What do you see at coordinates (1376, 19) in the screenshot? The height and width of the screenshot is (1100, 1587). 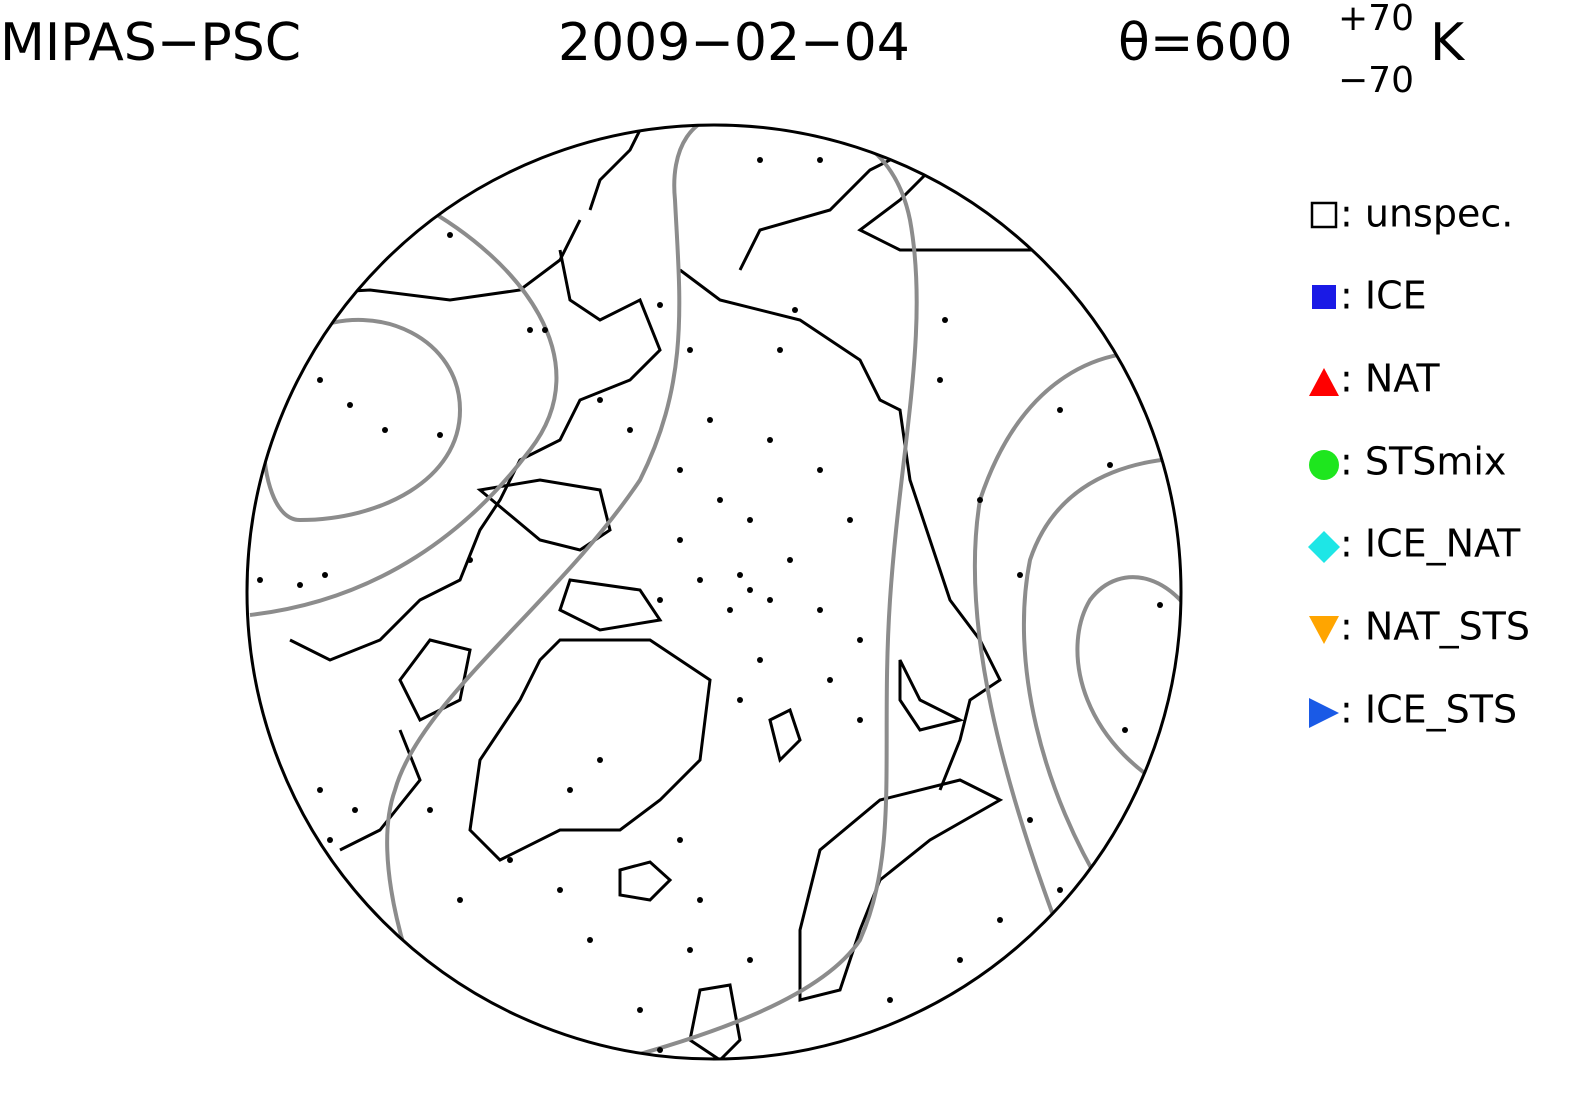 I see `level-plus: +70` at bounding box center [1376, 19].